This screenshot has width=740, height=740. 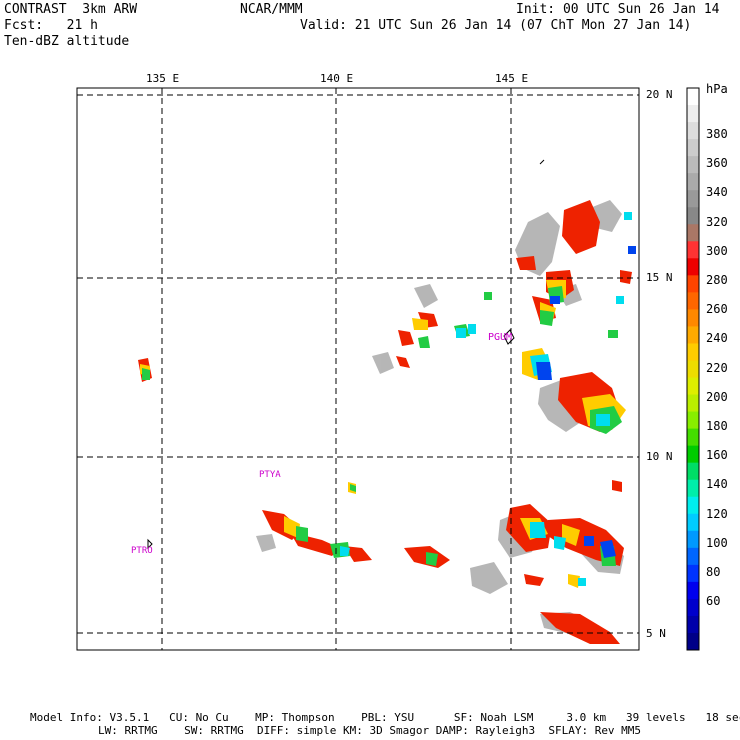 I want to click on station-ptya: PTYA, so click(x=270, y=475).